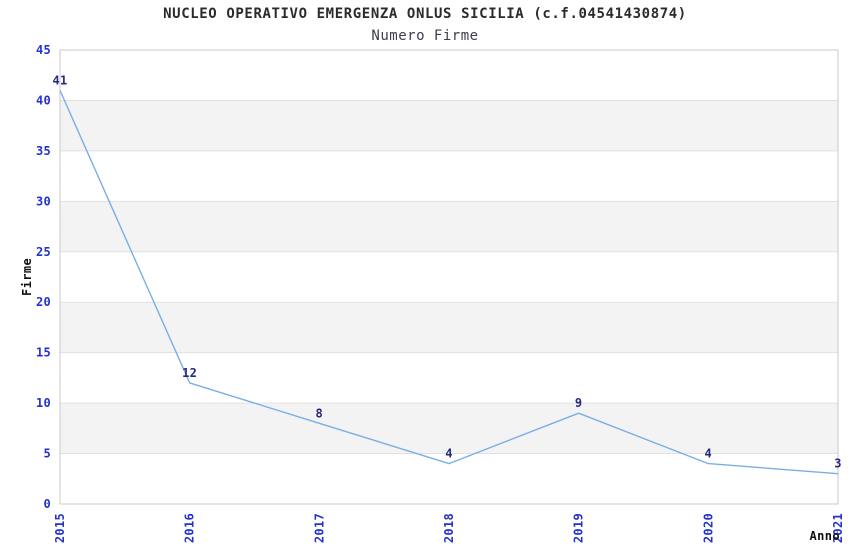  What do you see at coordinates (47, 454) in the screenshot?
I see `y-tick-label: 5` at bounding box center [47, 454].